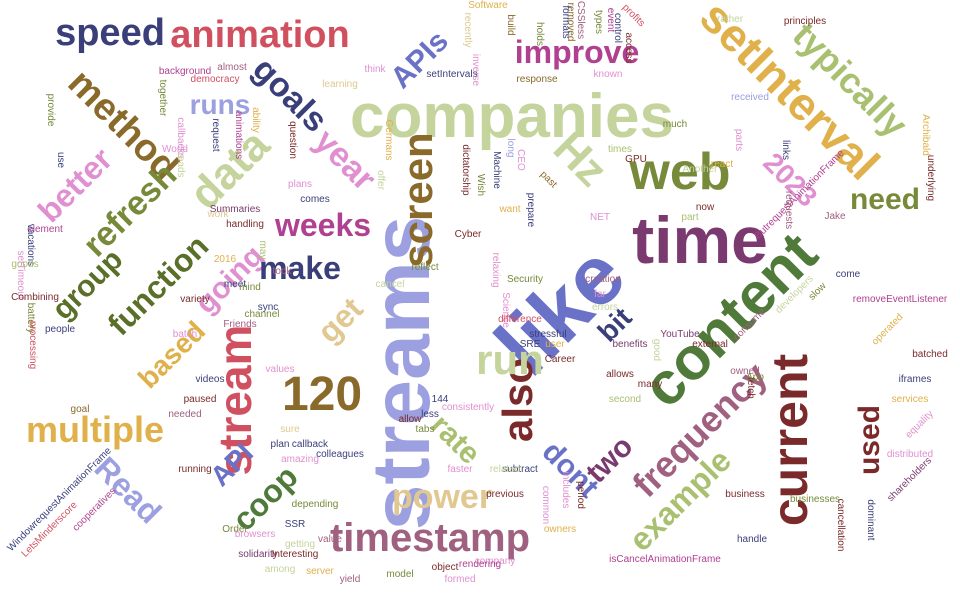 This screenshot has height=600, width=960. What do you see at coordinates (680, 334) in the screenshot?
I see `cloud-word: YouTube` at bounding box center [680, 334].